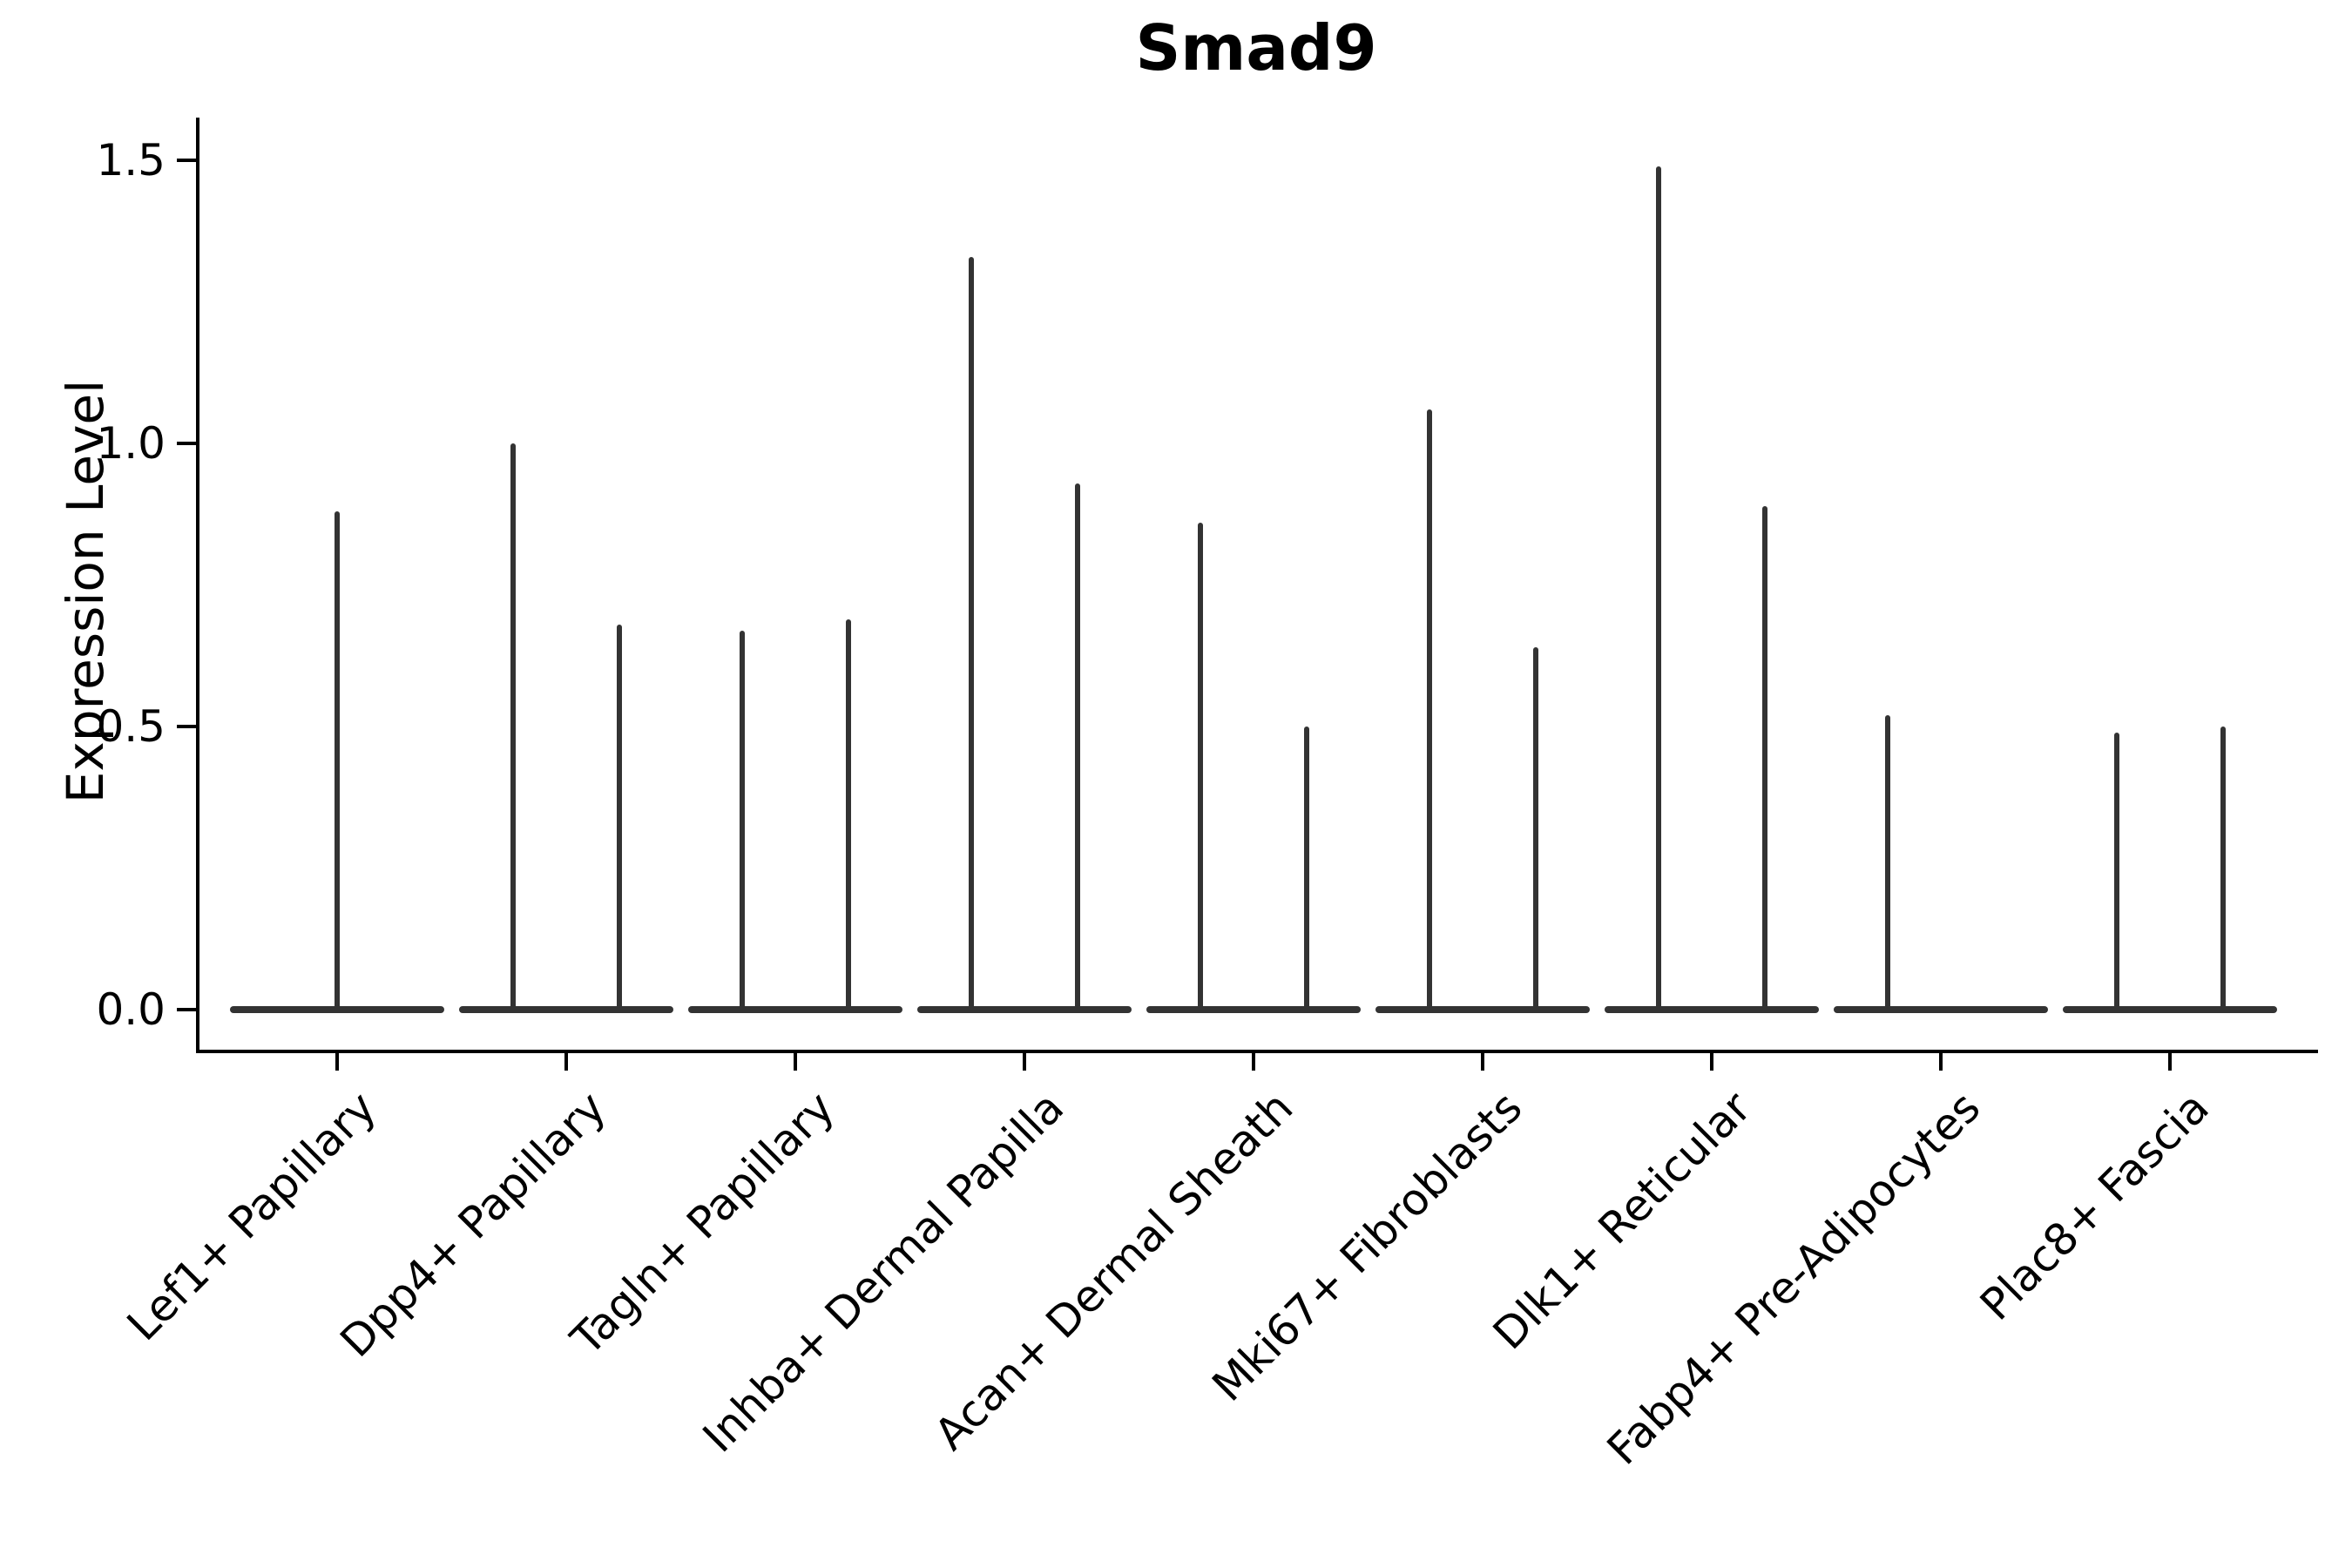 The height and width of the screenshot is (1568, 2352). Describe the element at coordinates (131, 1009) in the screenshot. I see `y-tick-label: 0.0` at that location.